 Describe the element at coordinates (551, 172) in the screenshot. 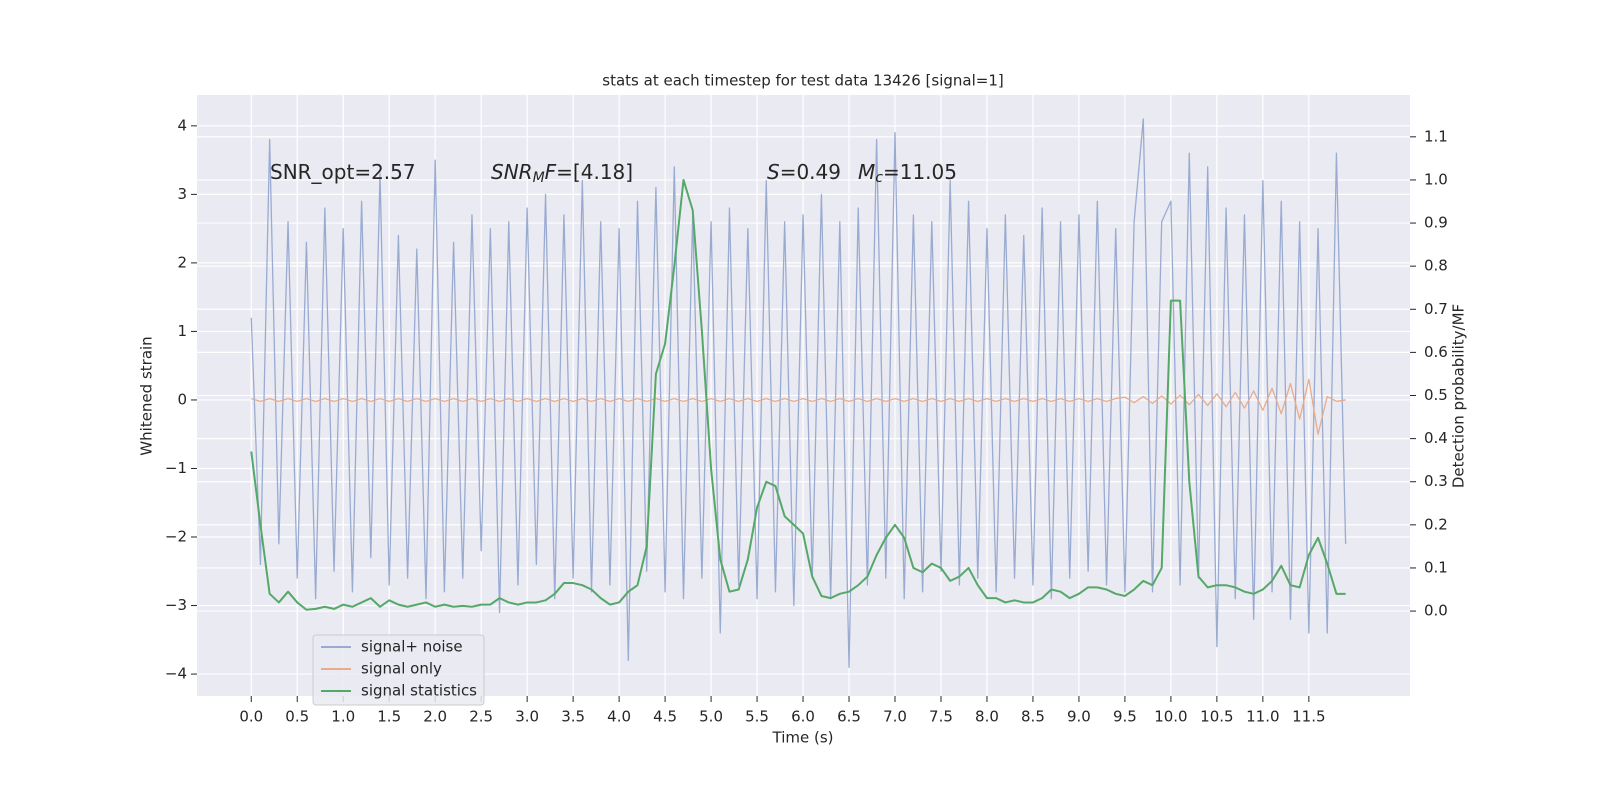

I see `annotation-math: F` at that location.